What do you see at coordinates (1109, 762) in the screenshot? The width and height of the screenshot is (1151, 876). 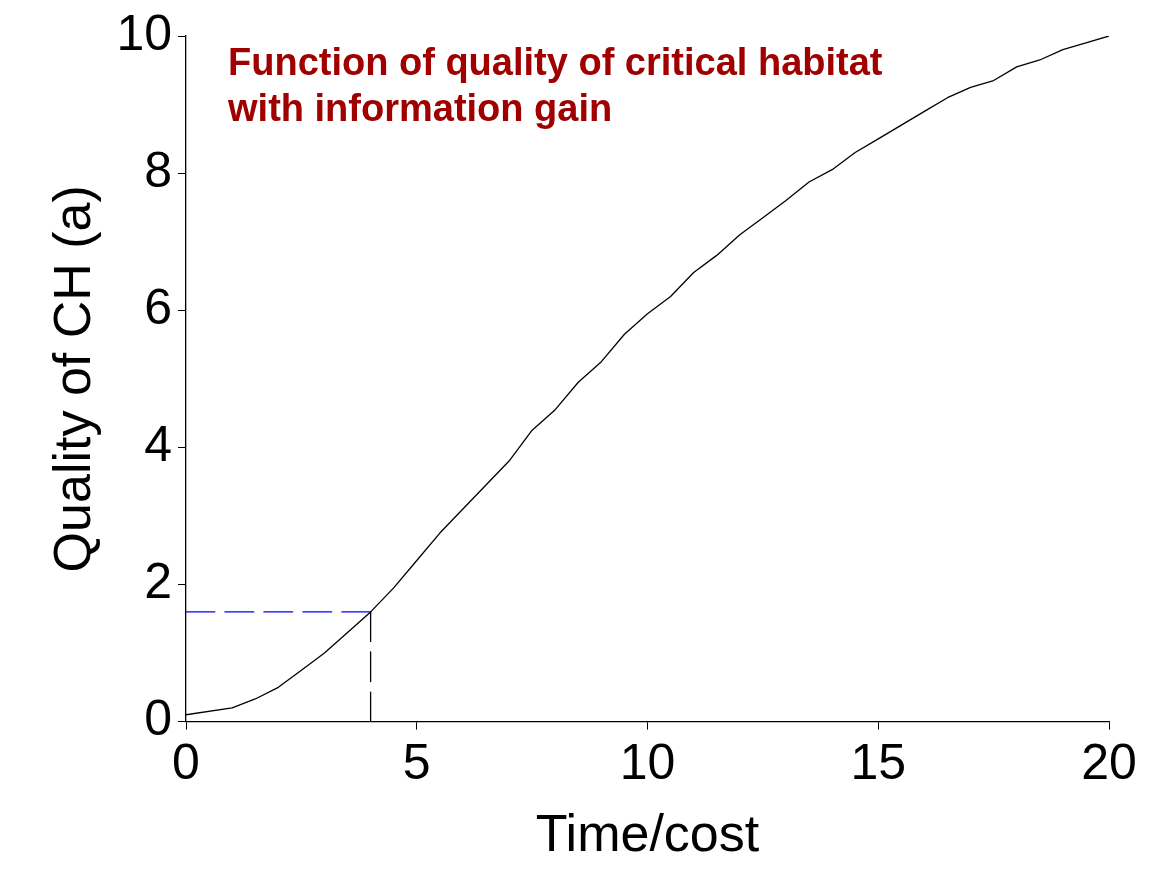 I see `x-tick-label: 20` at bounding box center [1109, 762].